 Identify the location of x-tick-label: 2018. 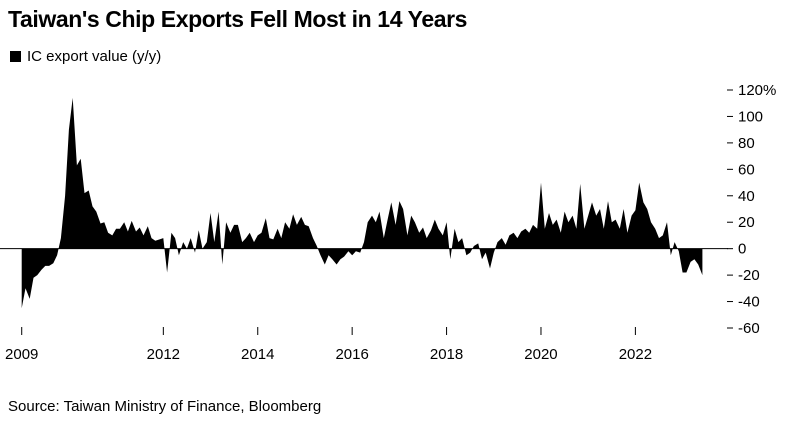
(446, 354).